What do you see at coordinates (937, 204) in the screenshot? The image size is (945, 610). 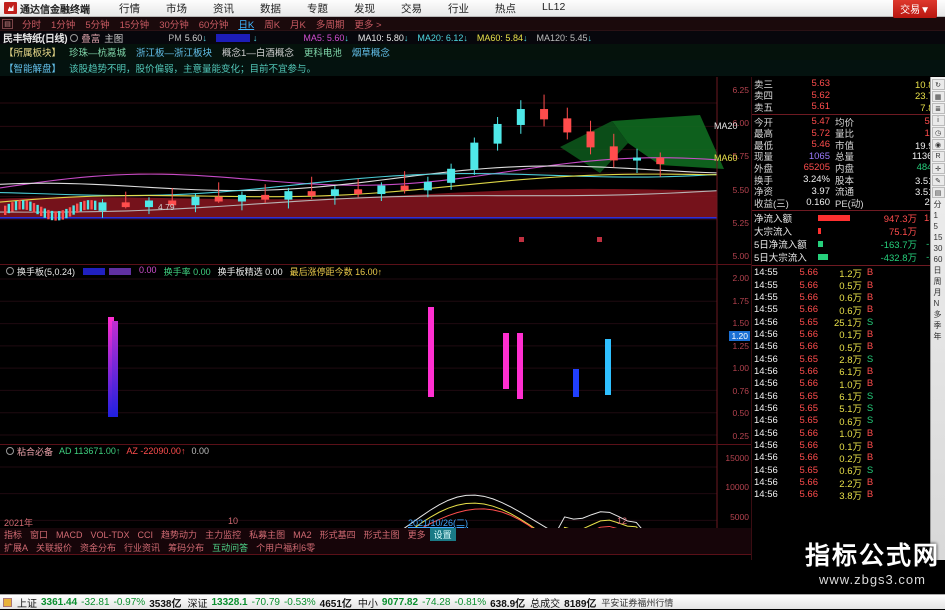 I see `side-period-分: 分` at bounding box center [937, 204].